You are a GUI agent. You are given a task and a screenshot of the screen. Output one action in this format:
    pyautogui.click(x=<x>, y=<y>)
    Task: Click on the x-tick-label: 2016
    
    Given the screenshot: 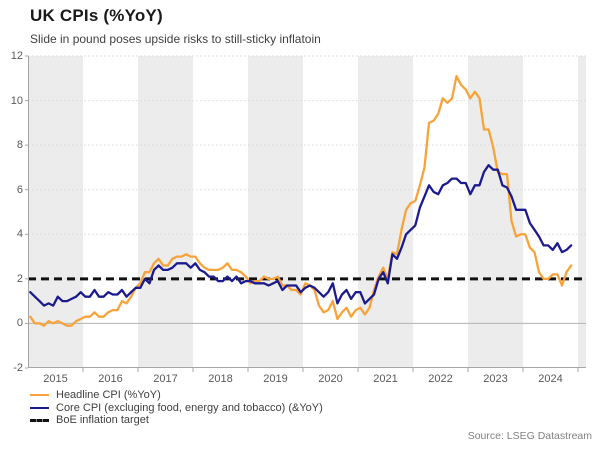 What is the action you would take?
    pyautogui.click(x=110, y=379)
    